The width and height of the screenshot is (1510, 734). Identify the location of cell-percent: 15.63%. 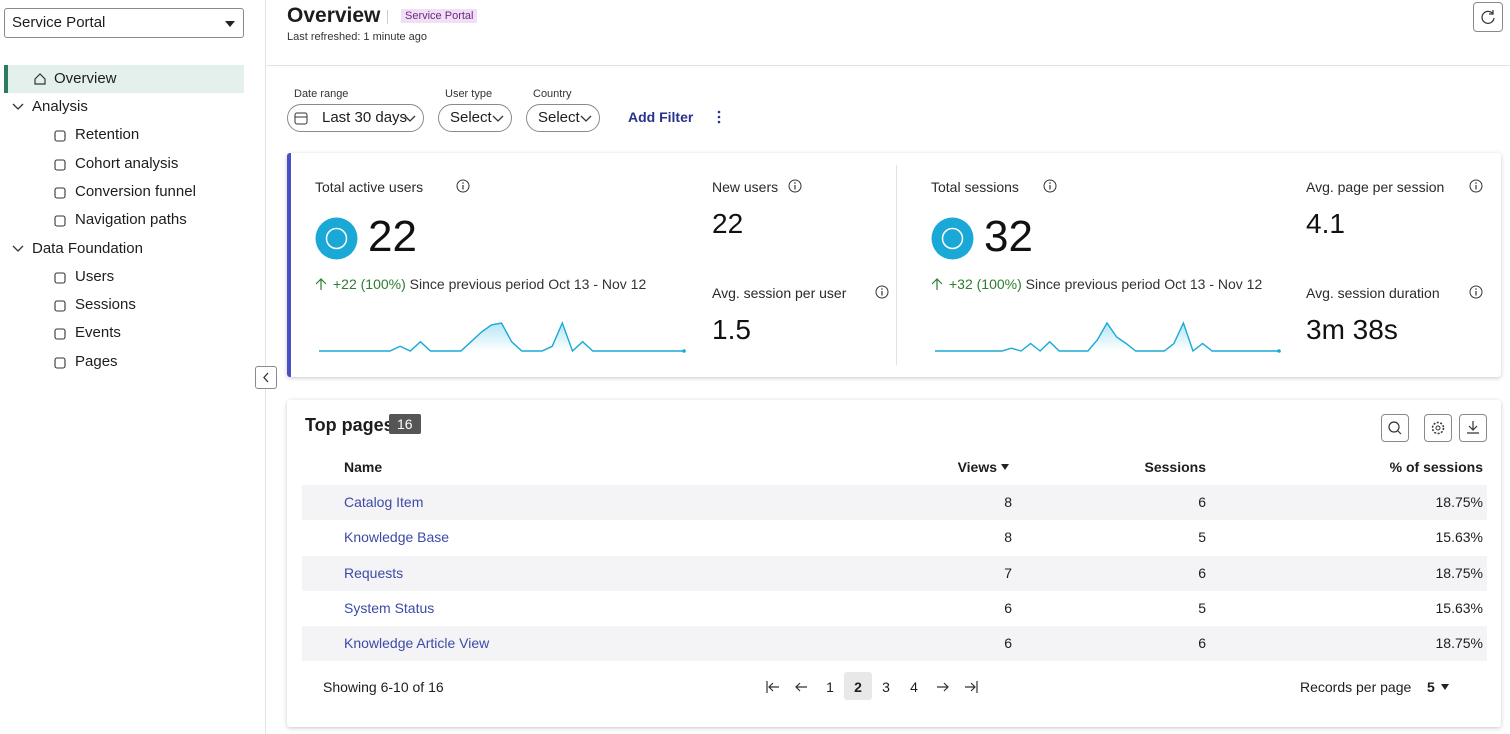
(1459, 537).